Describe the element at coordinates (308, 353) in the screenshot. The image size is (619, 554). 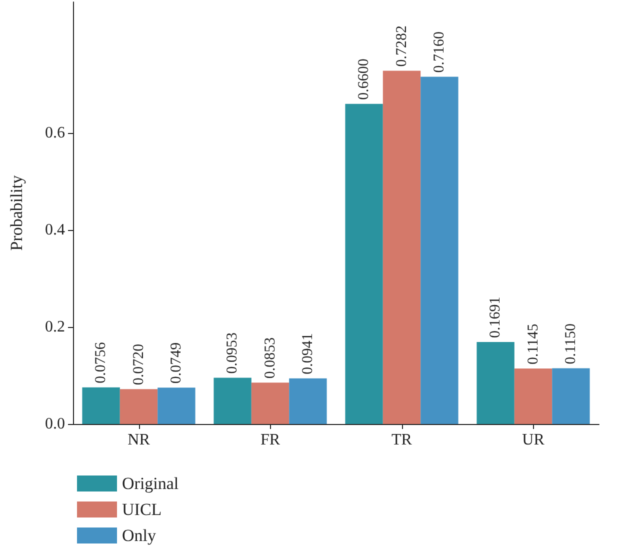
I see `data-label: 0.0941` at that location.